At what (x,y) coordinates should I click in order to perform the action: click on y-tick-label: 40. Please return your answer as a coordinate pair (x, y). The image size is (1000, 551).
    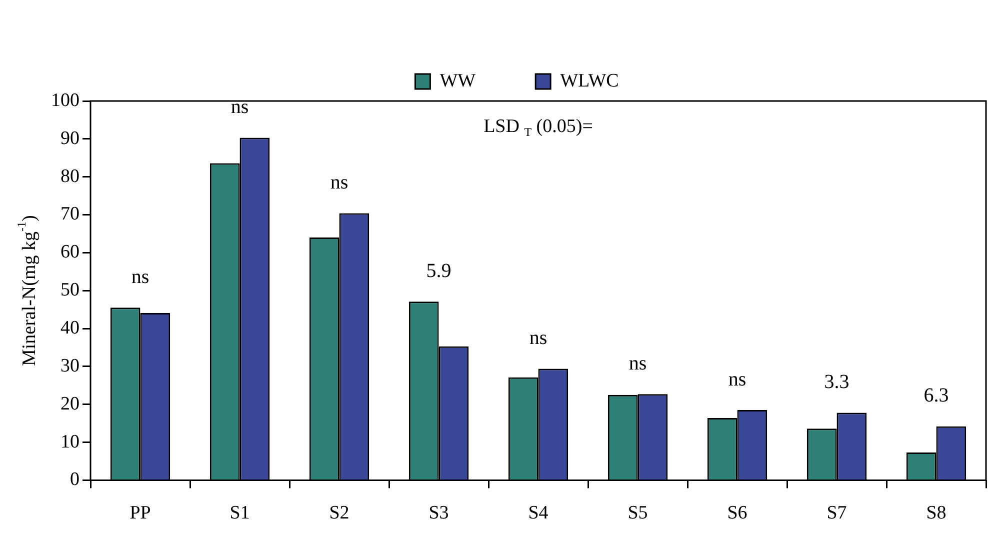
    Looking at the image, I should click on (70, 328).